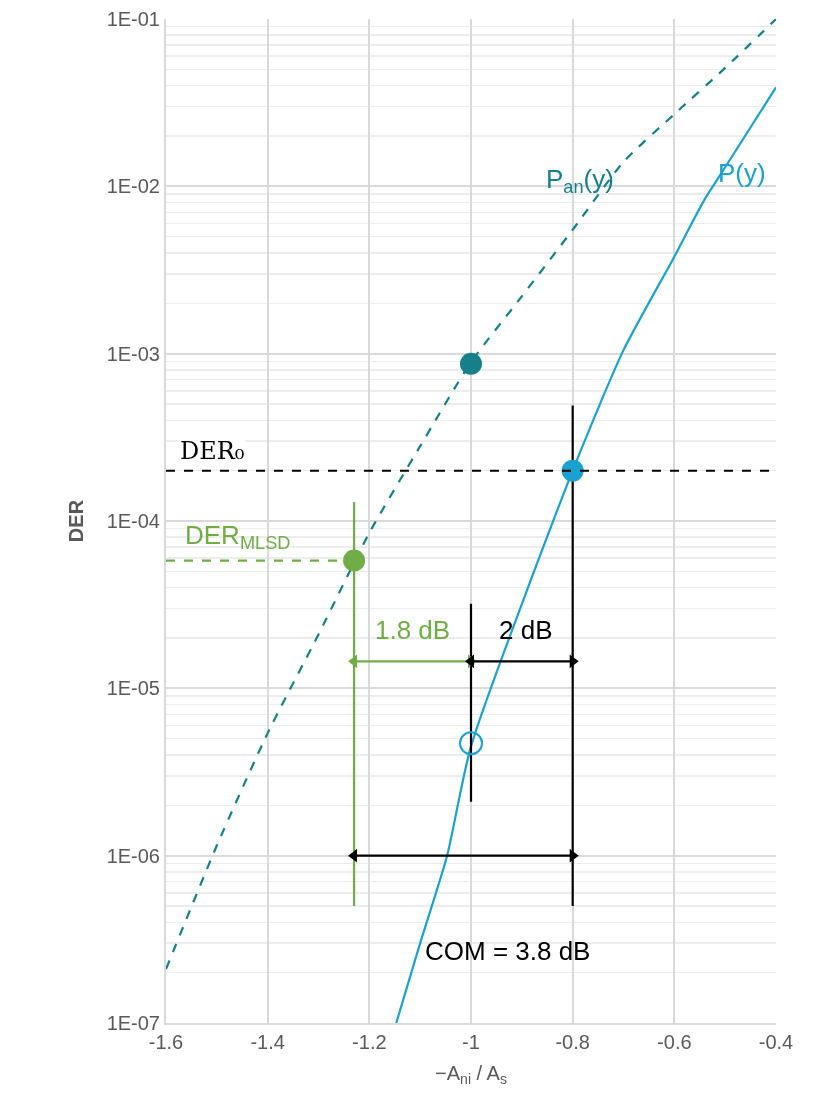 Image resolution: width=815 pixels, height=1113 pixels. What do you see at coordinates (413, 630) in the screenshot?
I see `annotation: 1.8 dB` at bounding box center [413, 630].